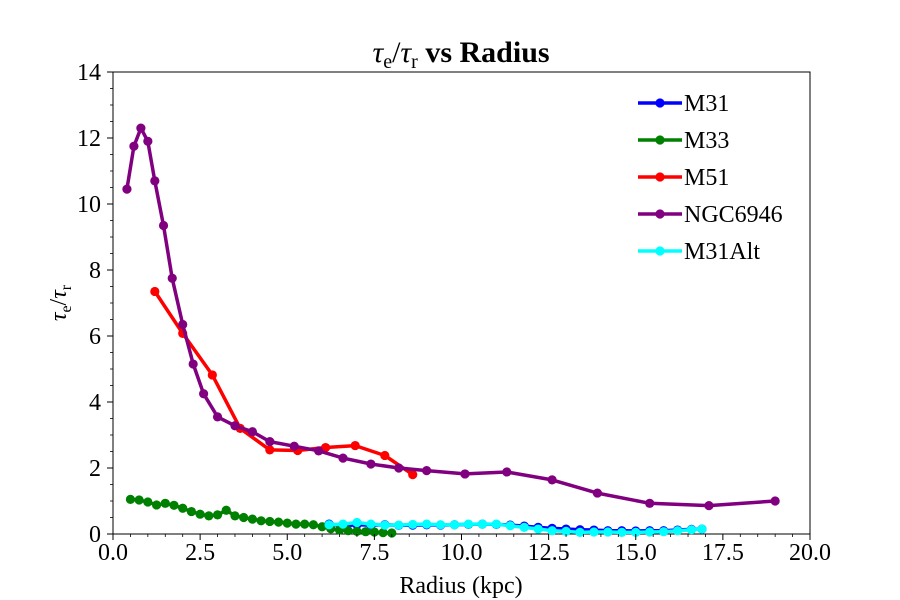  I want to click on legend-item-ngc6946: NGC6946, so click(710, 215).